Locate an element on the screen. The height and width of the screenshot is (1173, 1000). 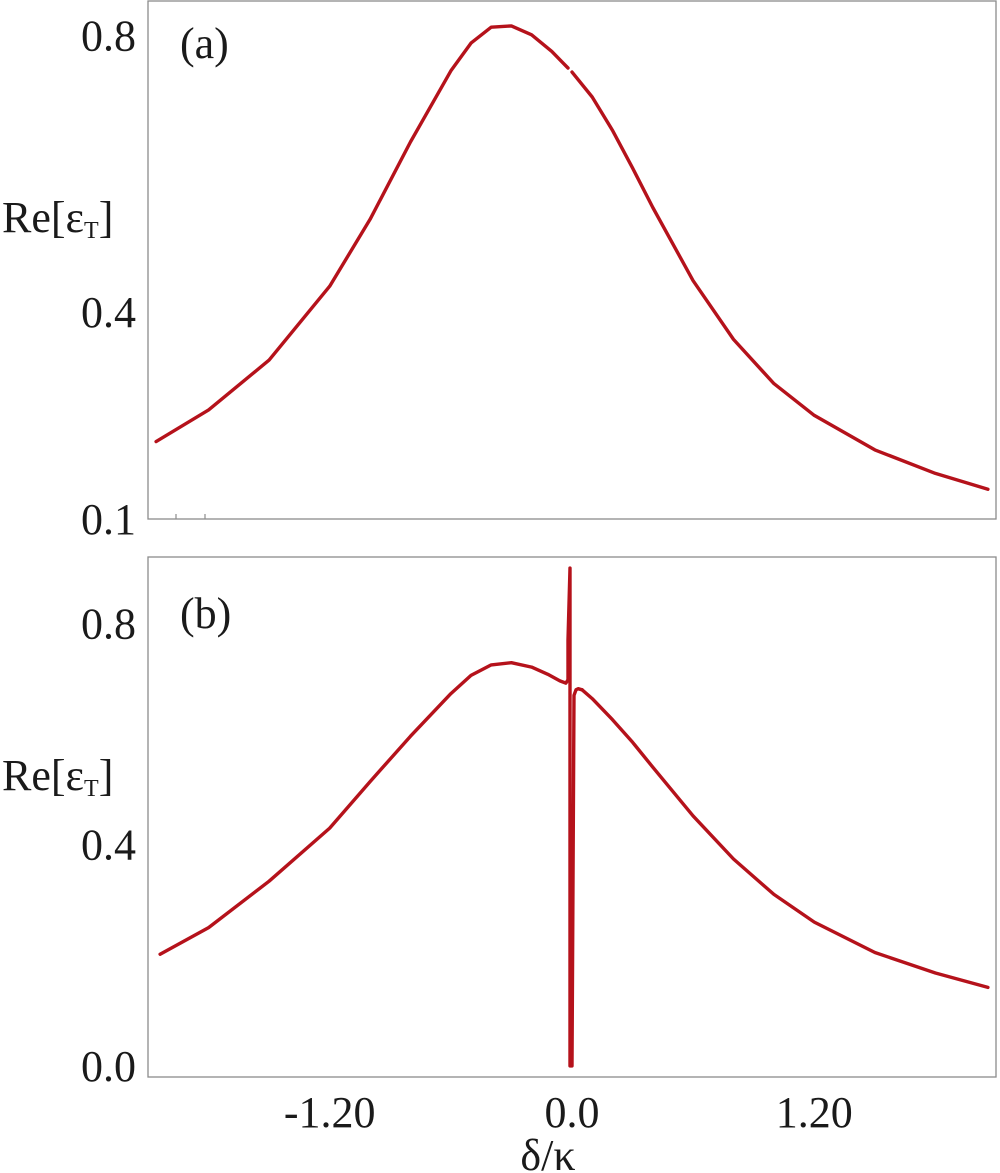
x-tick-label: 0.0 is located at coordinates (572, 1112).